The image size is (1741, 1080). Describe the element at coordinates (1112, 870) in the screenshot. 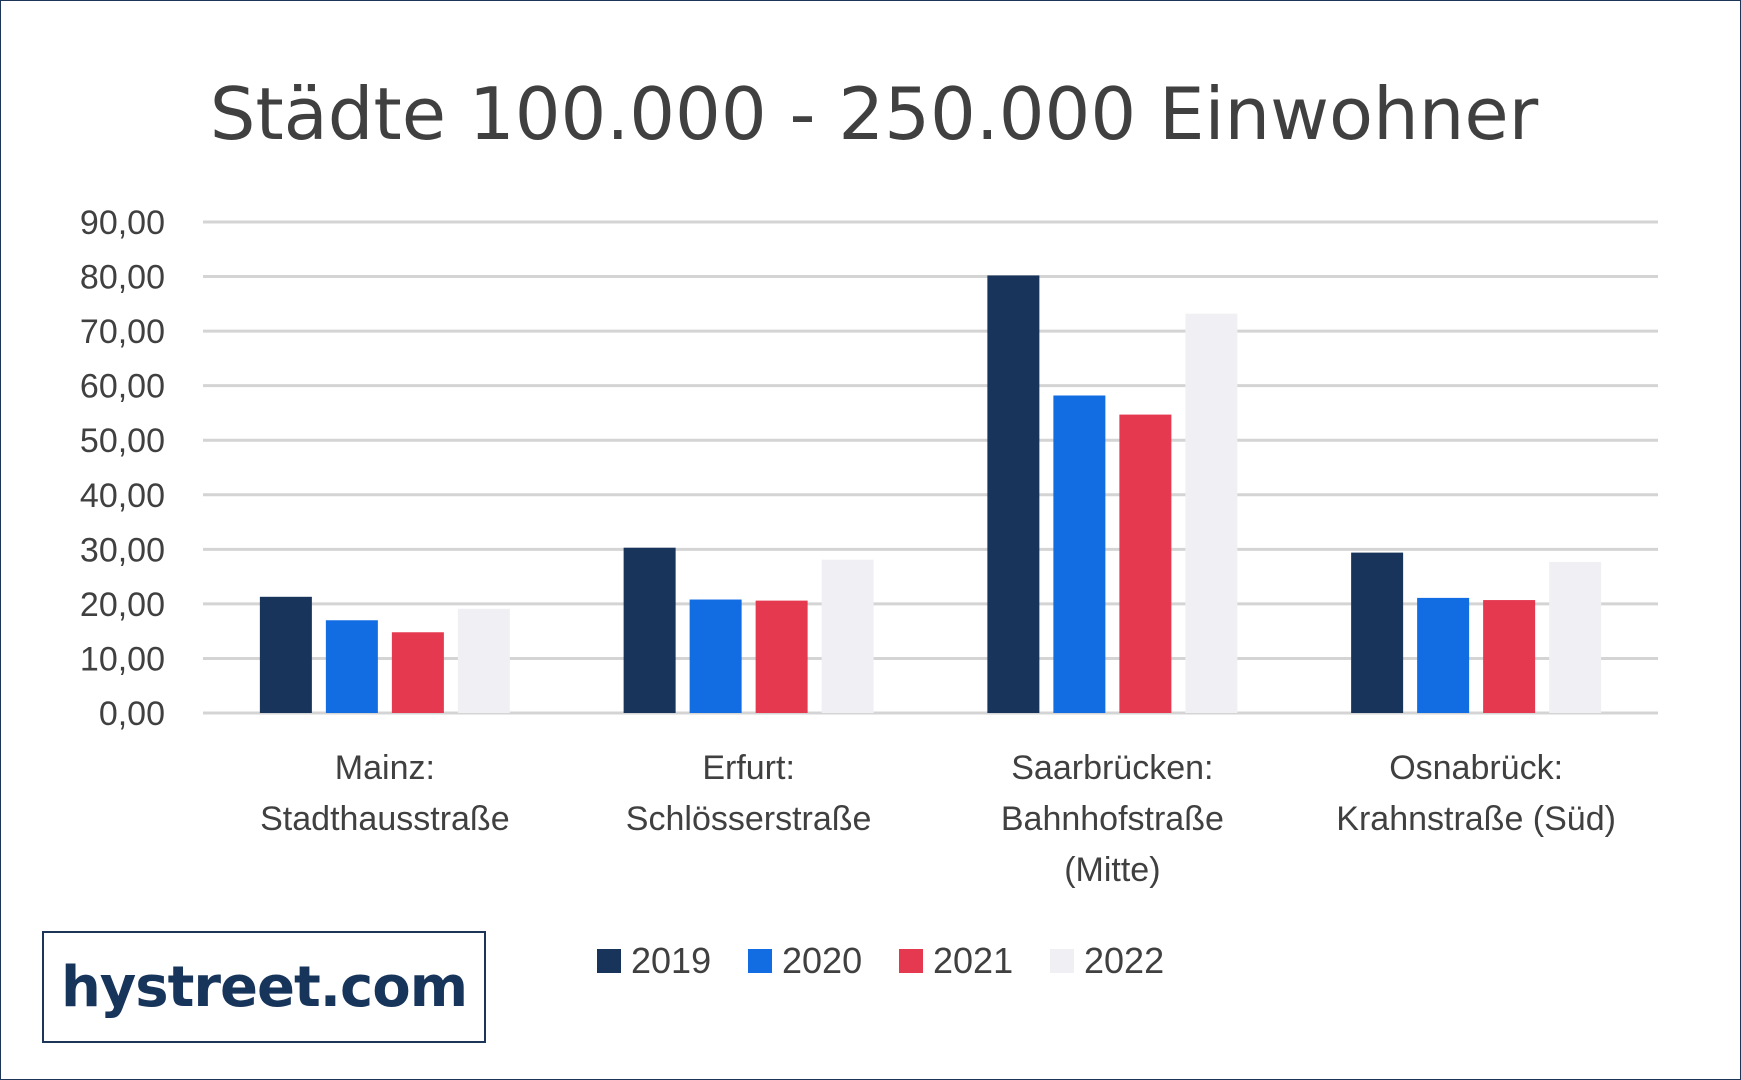

I see `x-category-label-line: (Mitte)` at that location.